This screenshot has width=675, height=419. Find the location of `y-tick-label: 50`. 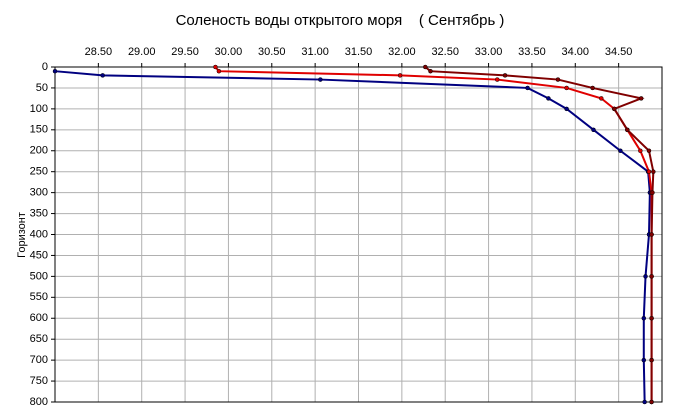

y-tick-label: 50 is located at coordinates (42, 88).